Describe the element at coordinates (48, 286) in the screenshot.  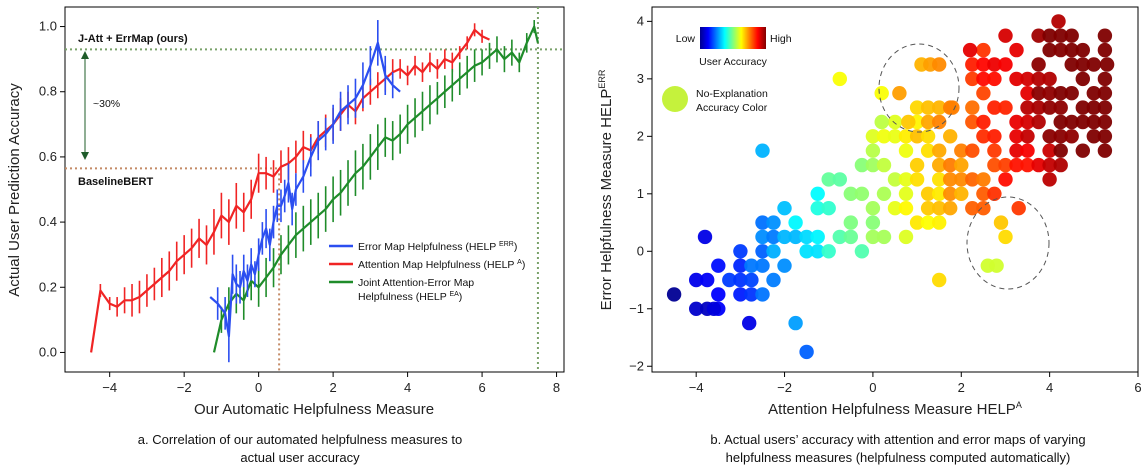
I see `y-tick-label: 0.2` at that location.